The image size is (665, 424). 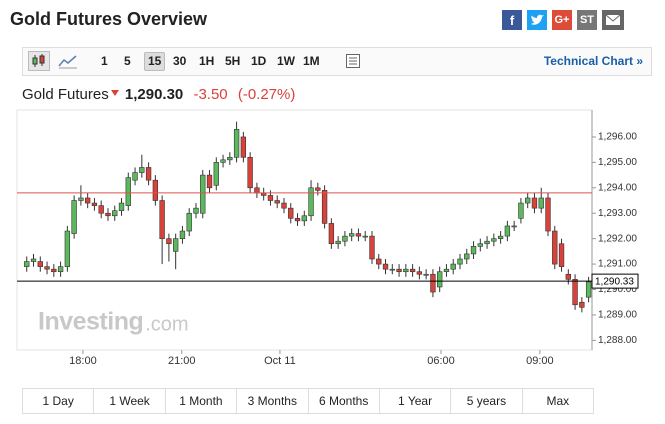 I want to click on range-button: 3 Months, so click(x=273, y=401).